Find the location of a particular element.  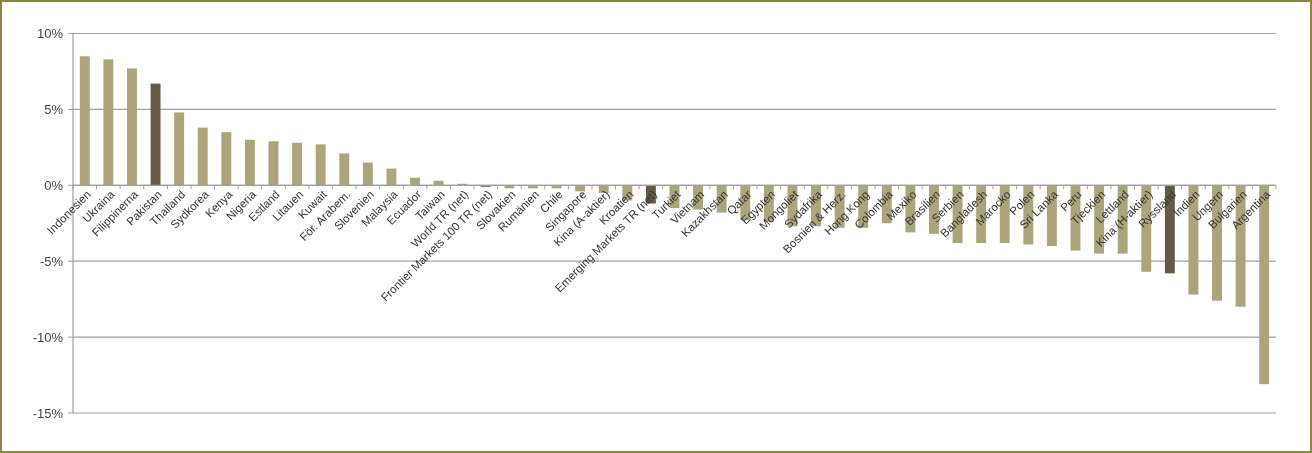

y-tick-label: 10% is located at coordinates (50, 34).